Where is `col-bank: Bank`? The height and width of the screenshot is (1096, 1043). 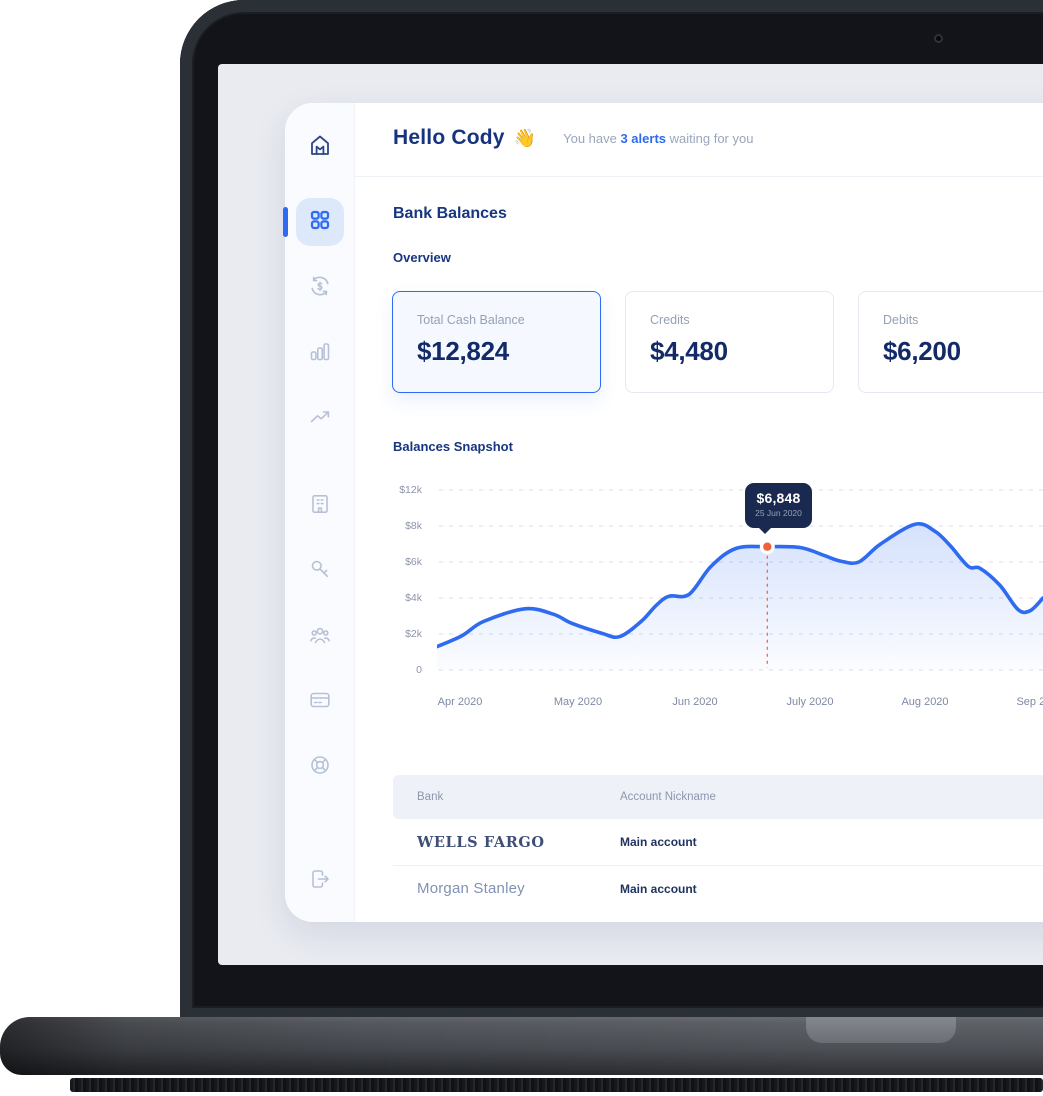 col-bank: Bank is located at coordinates (430, 797).